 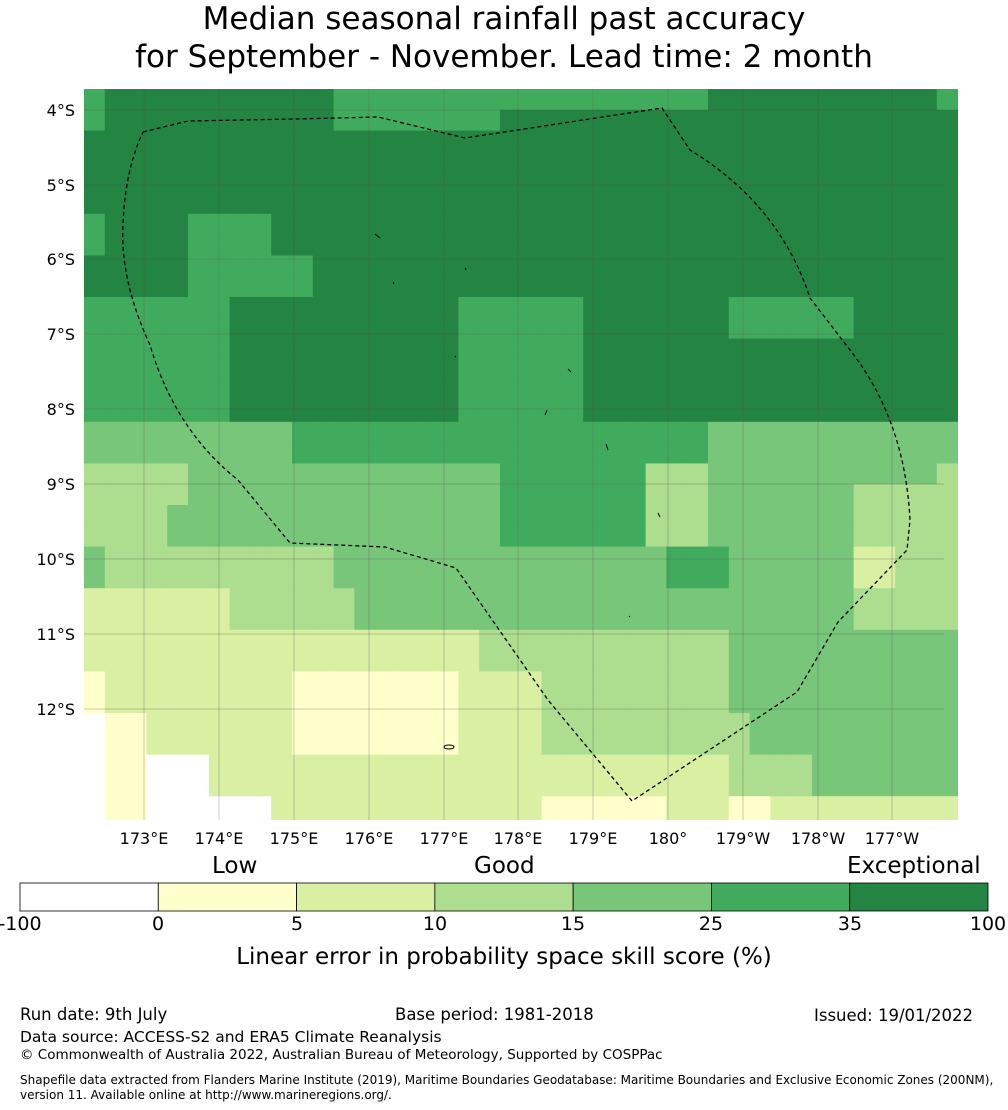 I want to click on island, so click(x=629, y=616).